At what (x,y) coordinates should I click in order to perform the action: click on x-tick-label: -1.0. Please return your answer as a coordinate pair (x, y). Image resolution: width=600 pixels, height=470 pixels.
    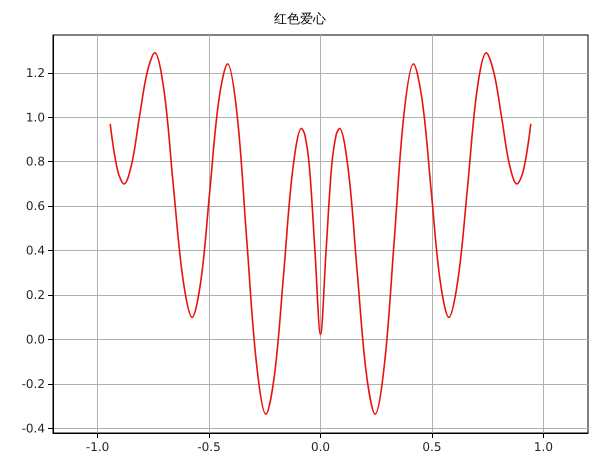
    Looking at the image, I should click on (98, 447).